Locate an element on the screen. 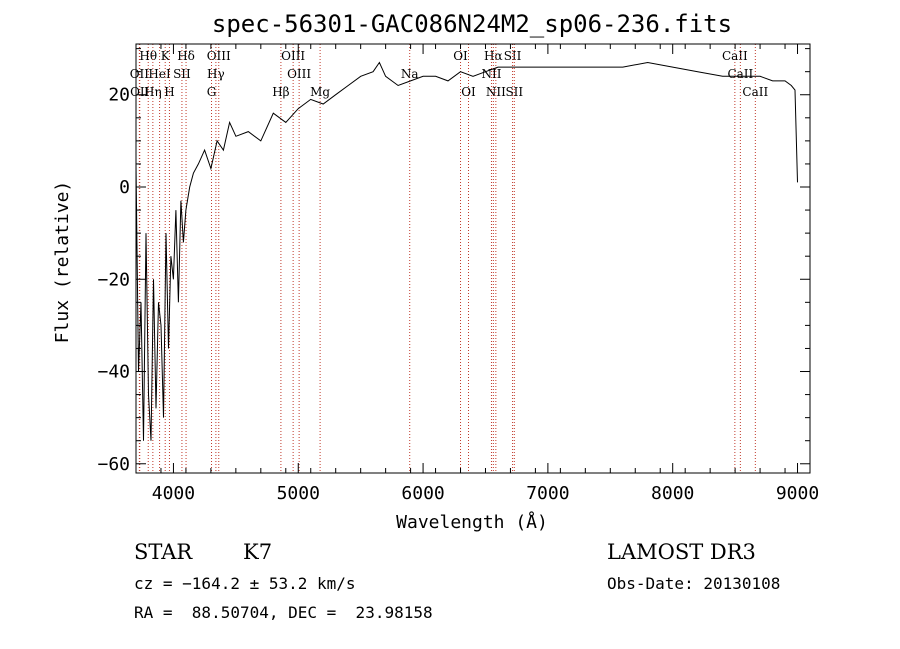  chart-title: spec-56301-GAC086N24M2_sp06-236.fits is located at coordinates (472, 24).